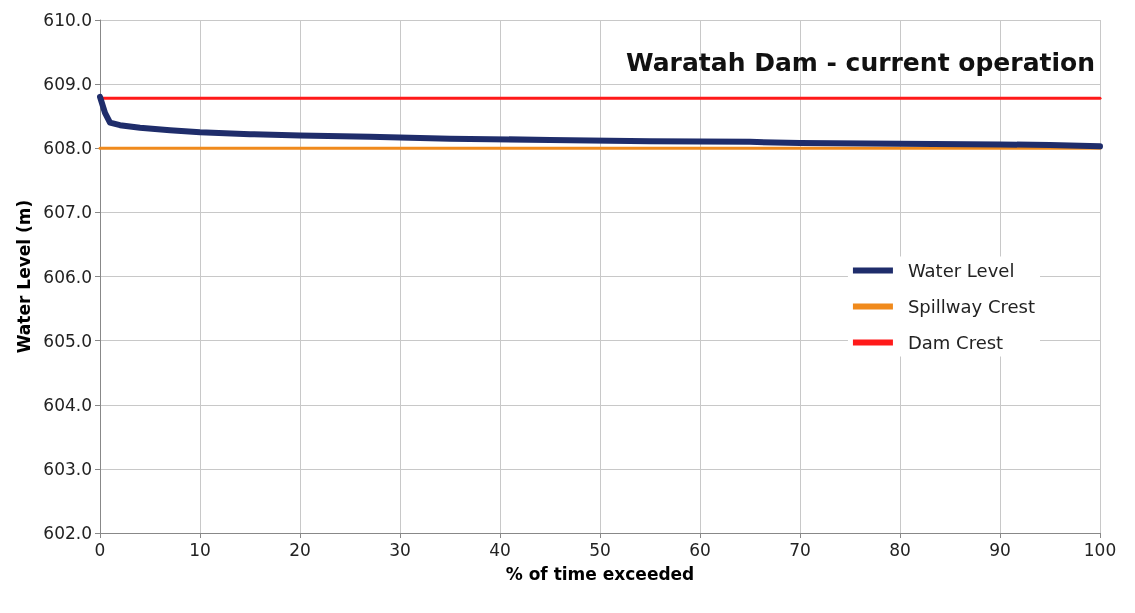  Describe the element at coordinates (600, 573) in the screenshot. I see `x-axis-title: % of time exceeded` at that location.